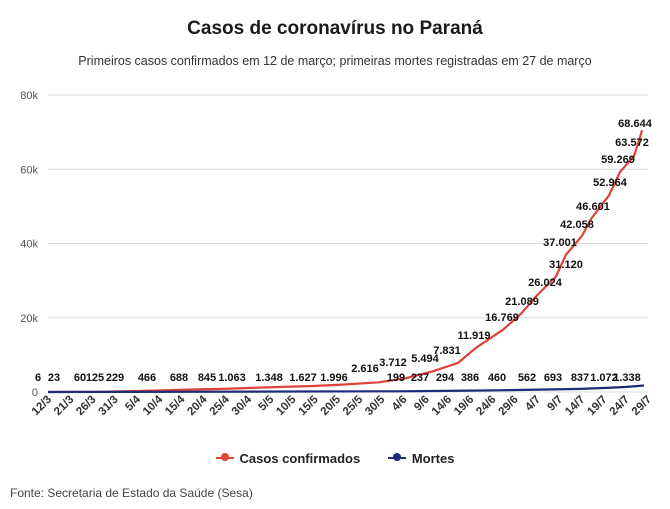  I want to click on y-tick-label: 20k, so click(29, 319).